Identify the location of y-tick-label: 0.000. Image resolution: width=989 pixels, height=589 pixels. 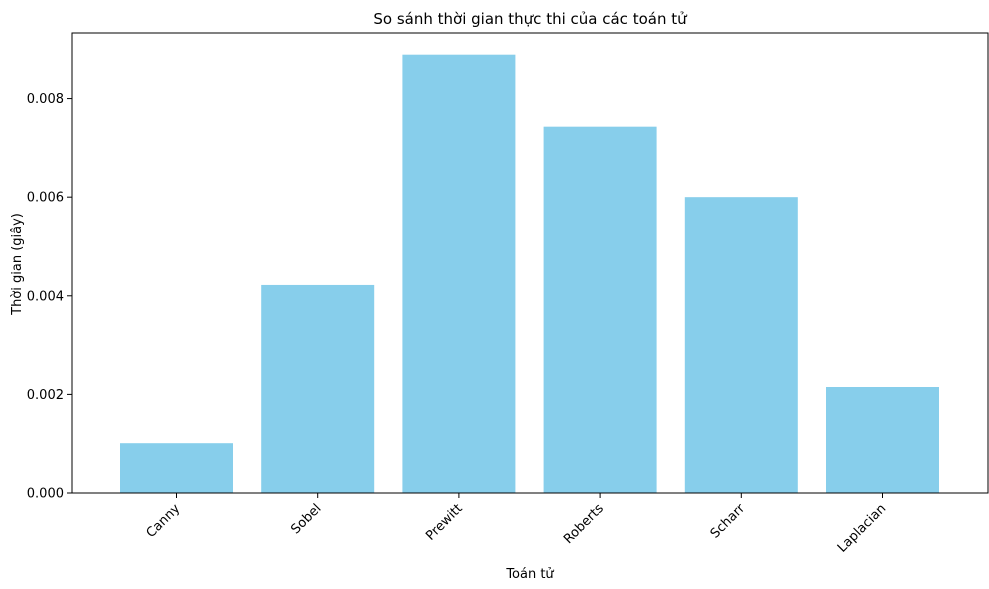
(45, 494).